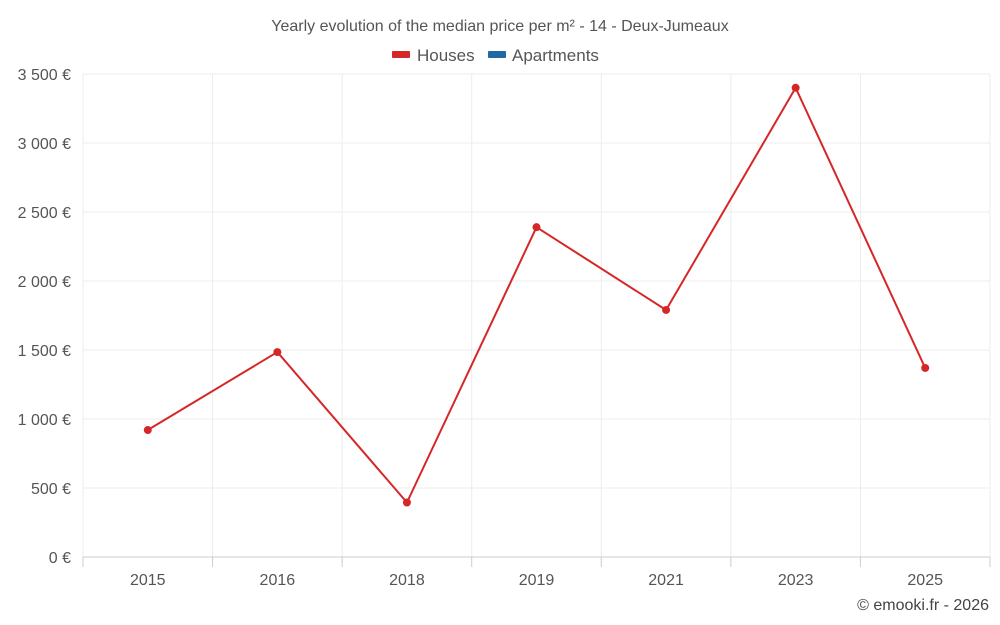 This screenshot has height=625, width=1000. What do you see at coordinates (44, 420) in the screenshot?
I see `y-tick-label: 1 000 €` at bounding box center [44, 420].